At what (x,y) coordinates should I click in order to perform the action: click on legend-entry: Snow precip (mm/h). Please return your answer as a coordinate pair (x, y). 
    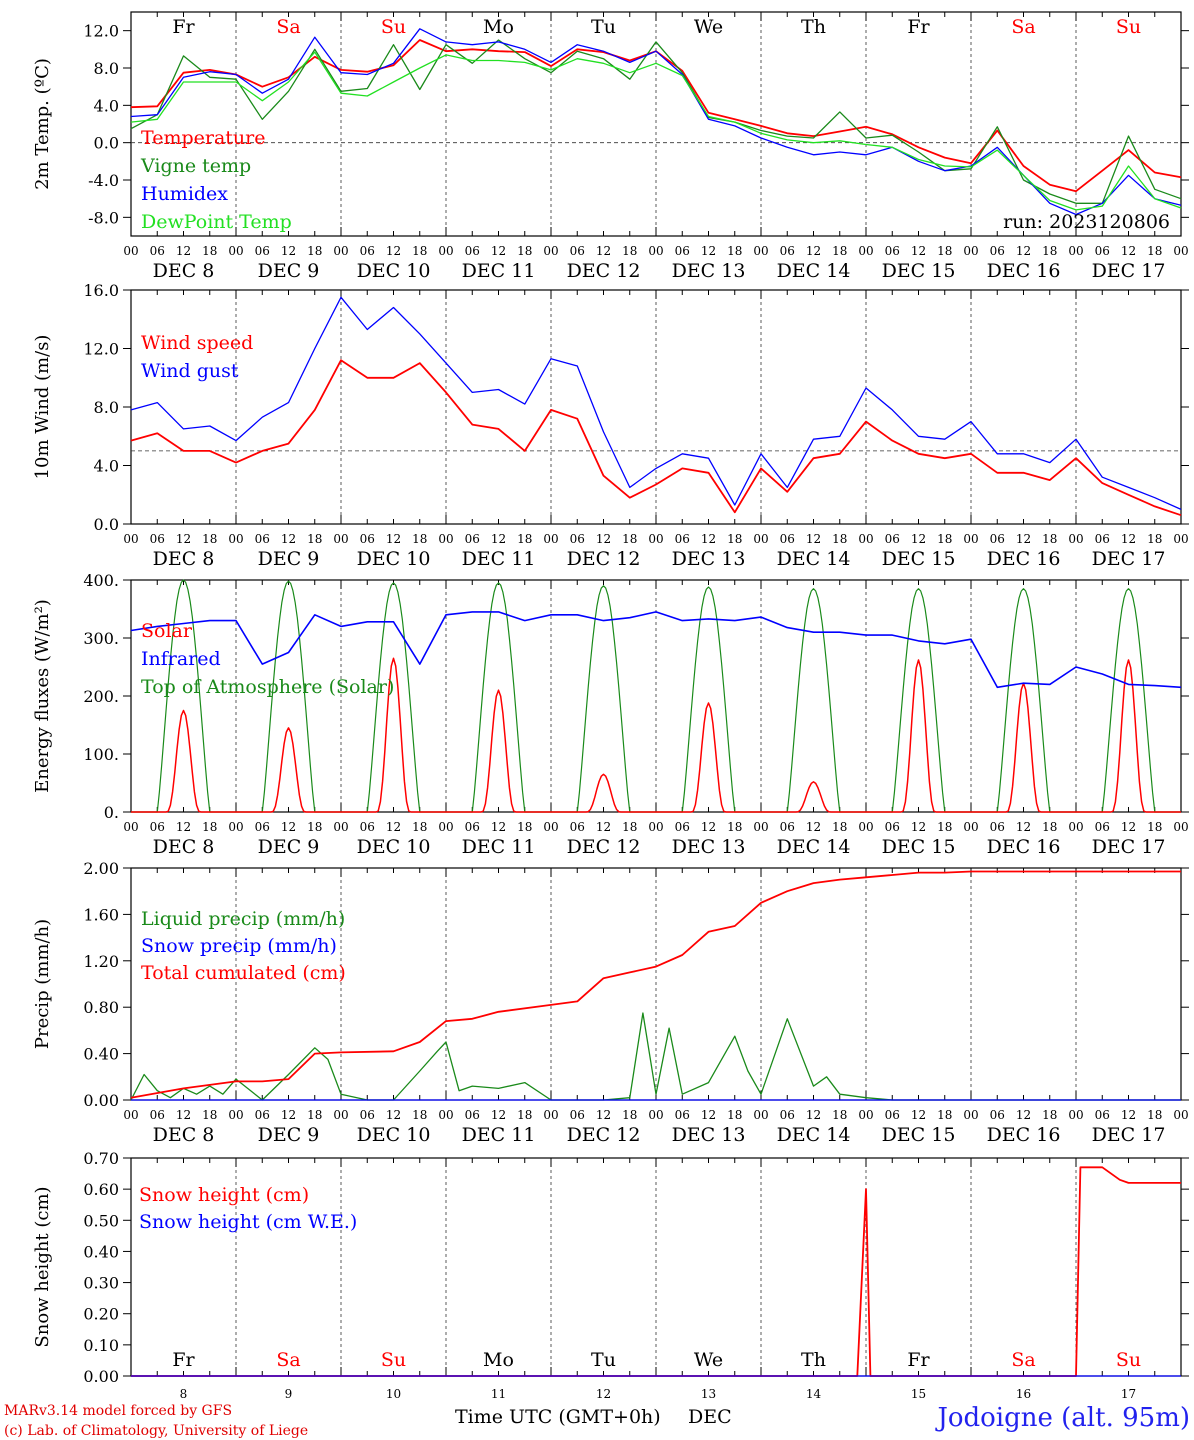
    Looking at the image, I should click on (239, 946).